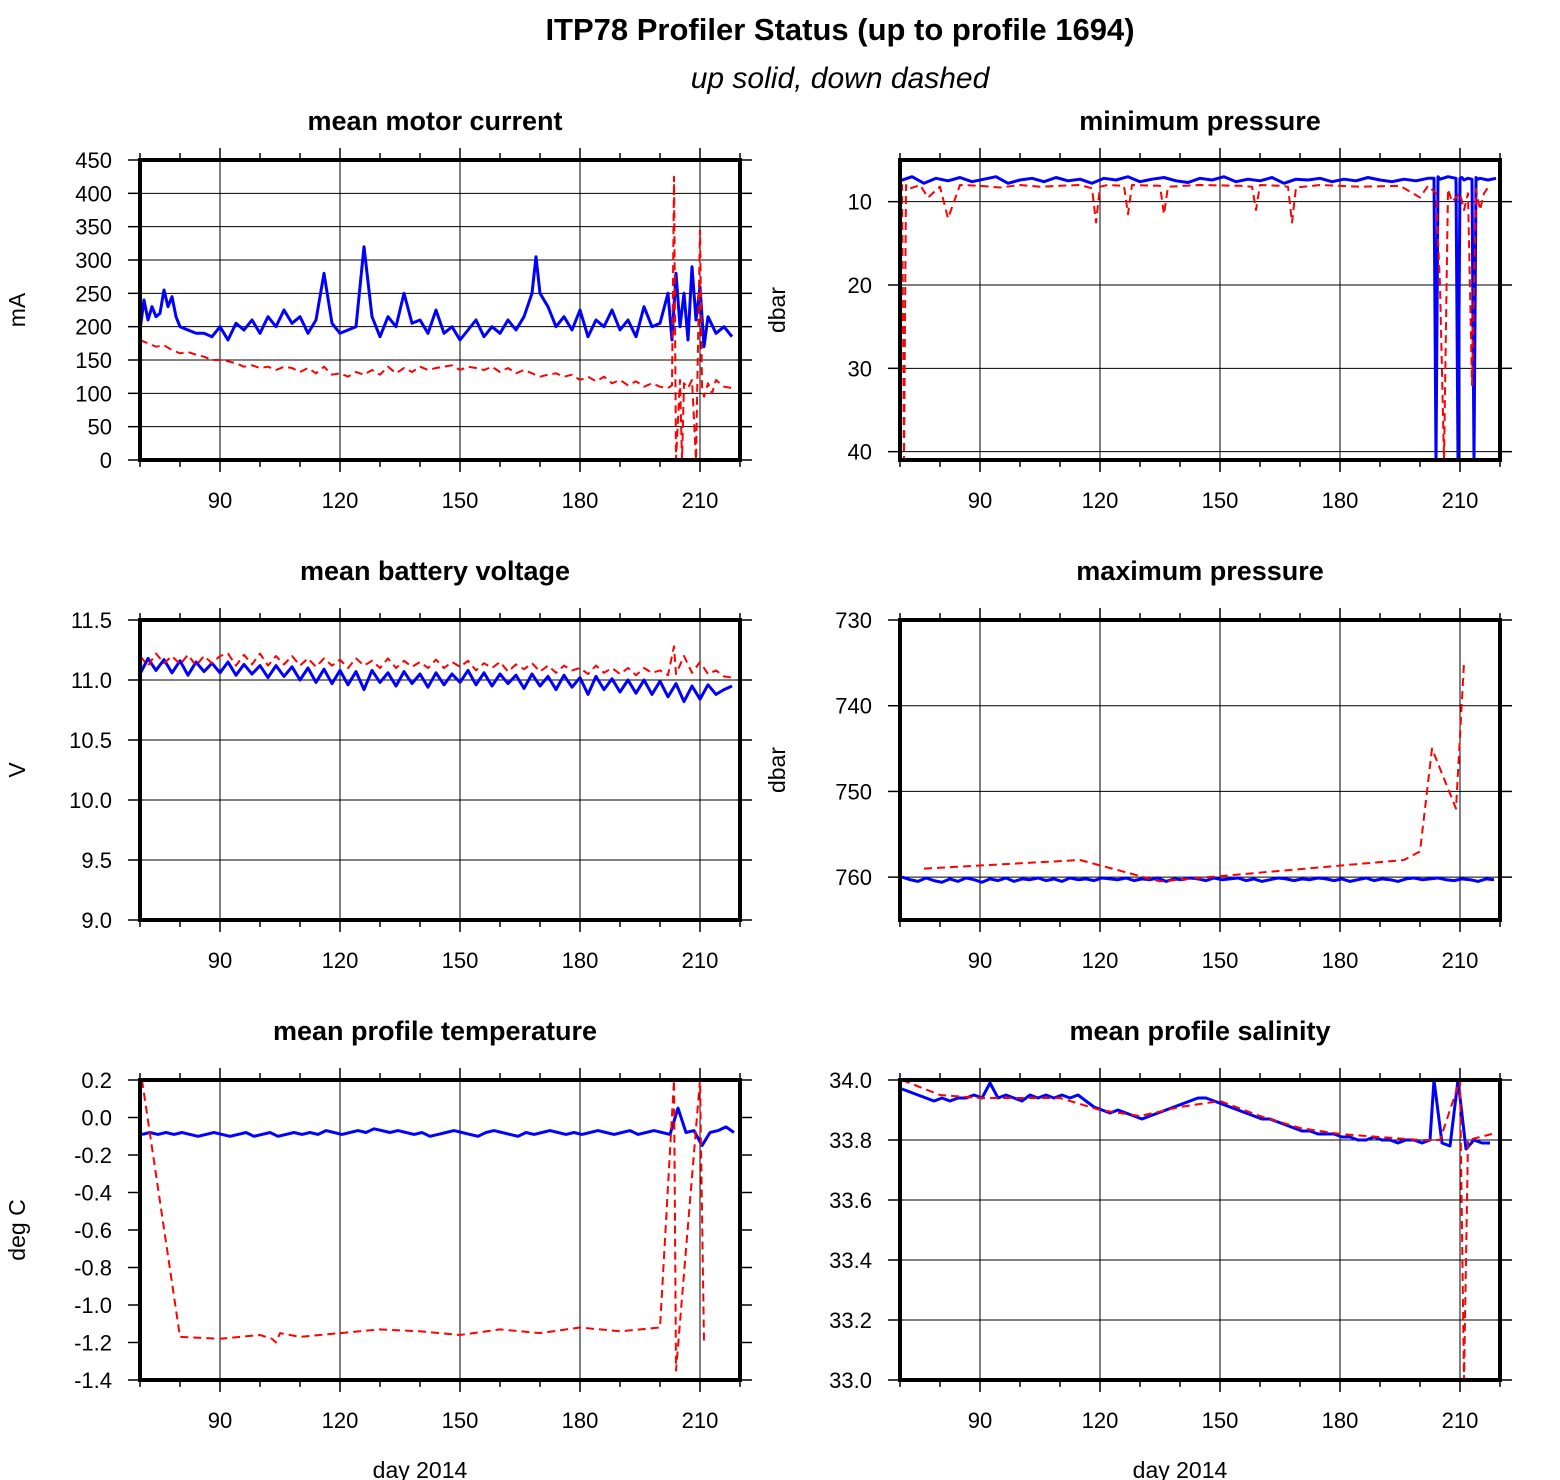 The width and height of the screenshot is (1560, 1480). What do you see at coordinates (93, 393) in the screenshot?
I see `y-tick-label: 100` at bounding box center [93, 393].